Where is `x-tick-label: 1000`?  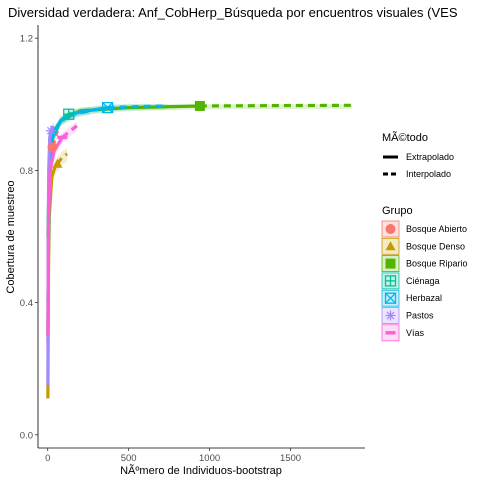 x-tick-label: 1000 is located at coordinates (209, 458).